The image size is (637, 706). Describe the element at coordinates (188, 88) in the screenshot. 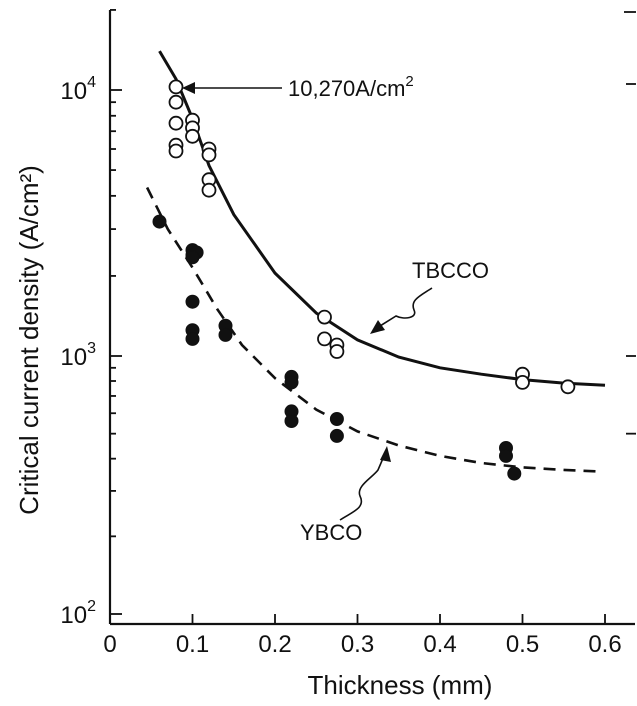

I see `peak-value-arrowhead` at that location.